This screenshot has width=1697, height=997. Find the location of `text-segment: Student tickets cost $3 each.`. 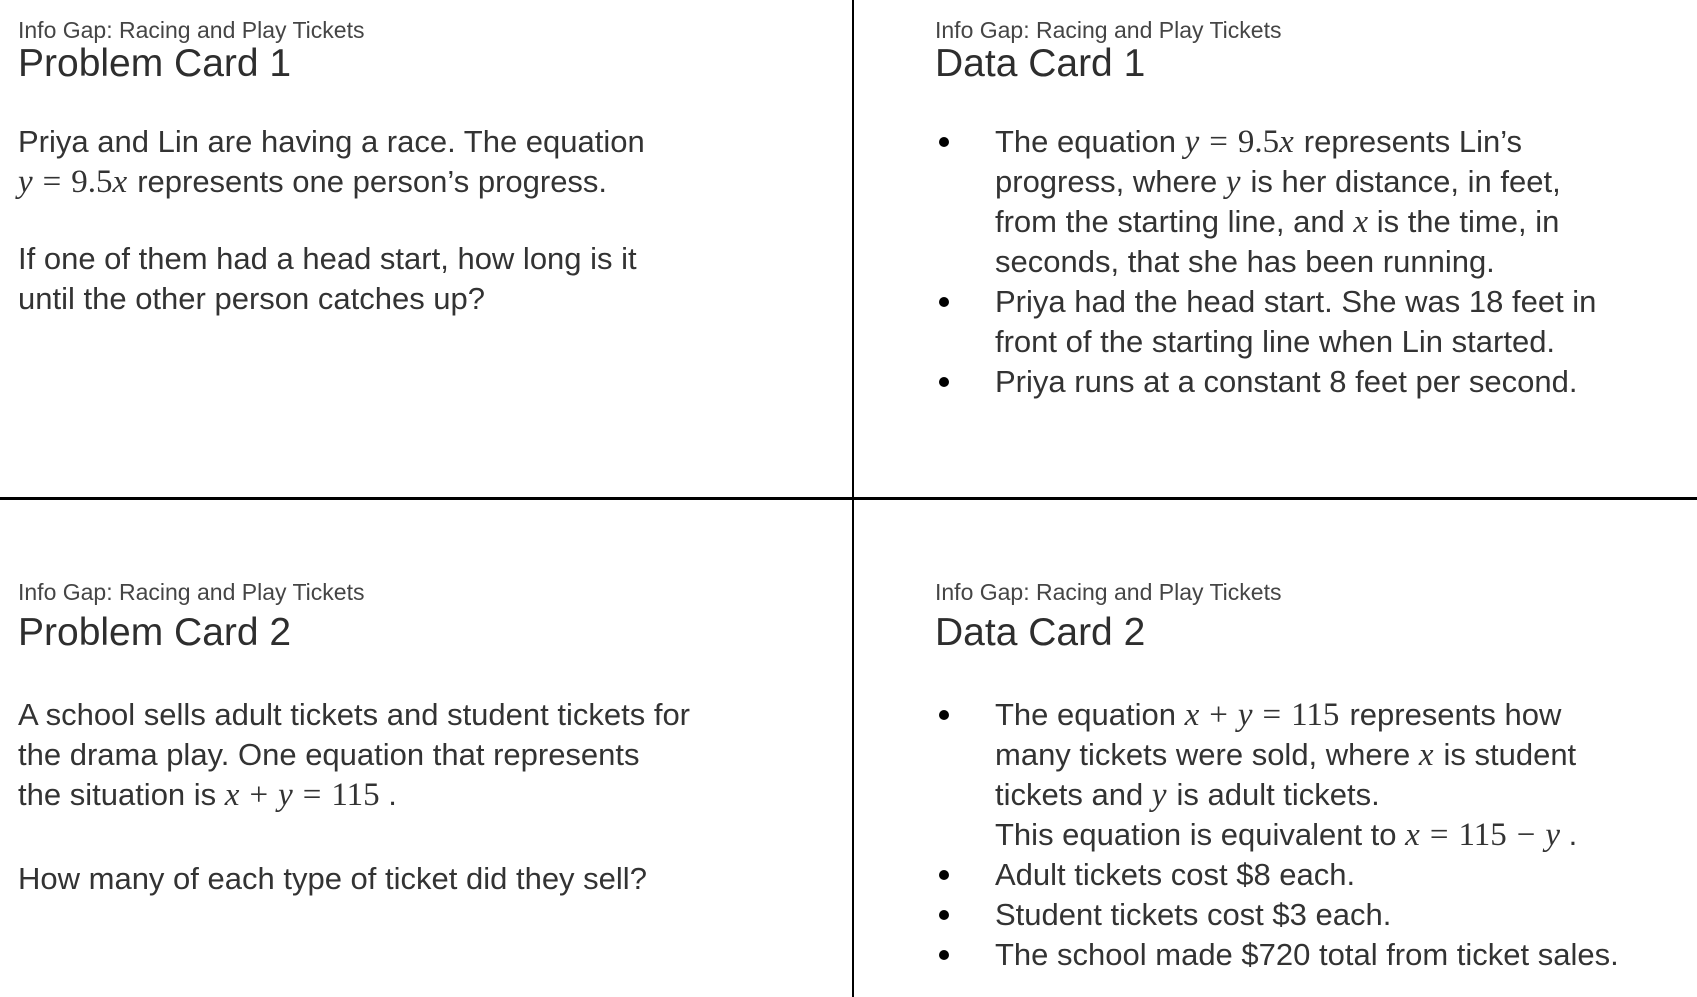

text-segment: Student tickets cost $3 each. is located at coordinates (1193, 914).